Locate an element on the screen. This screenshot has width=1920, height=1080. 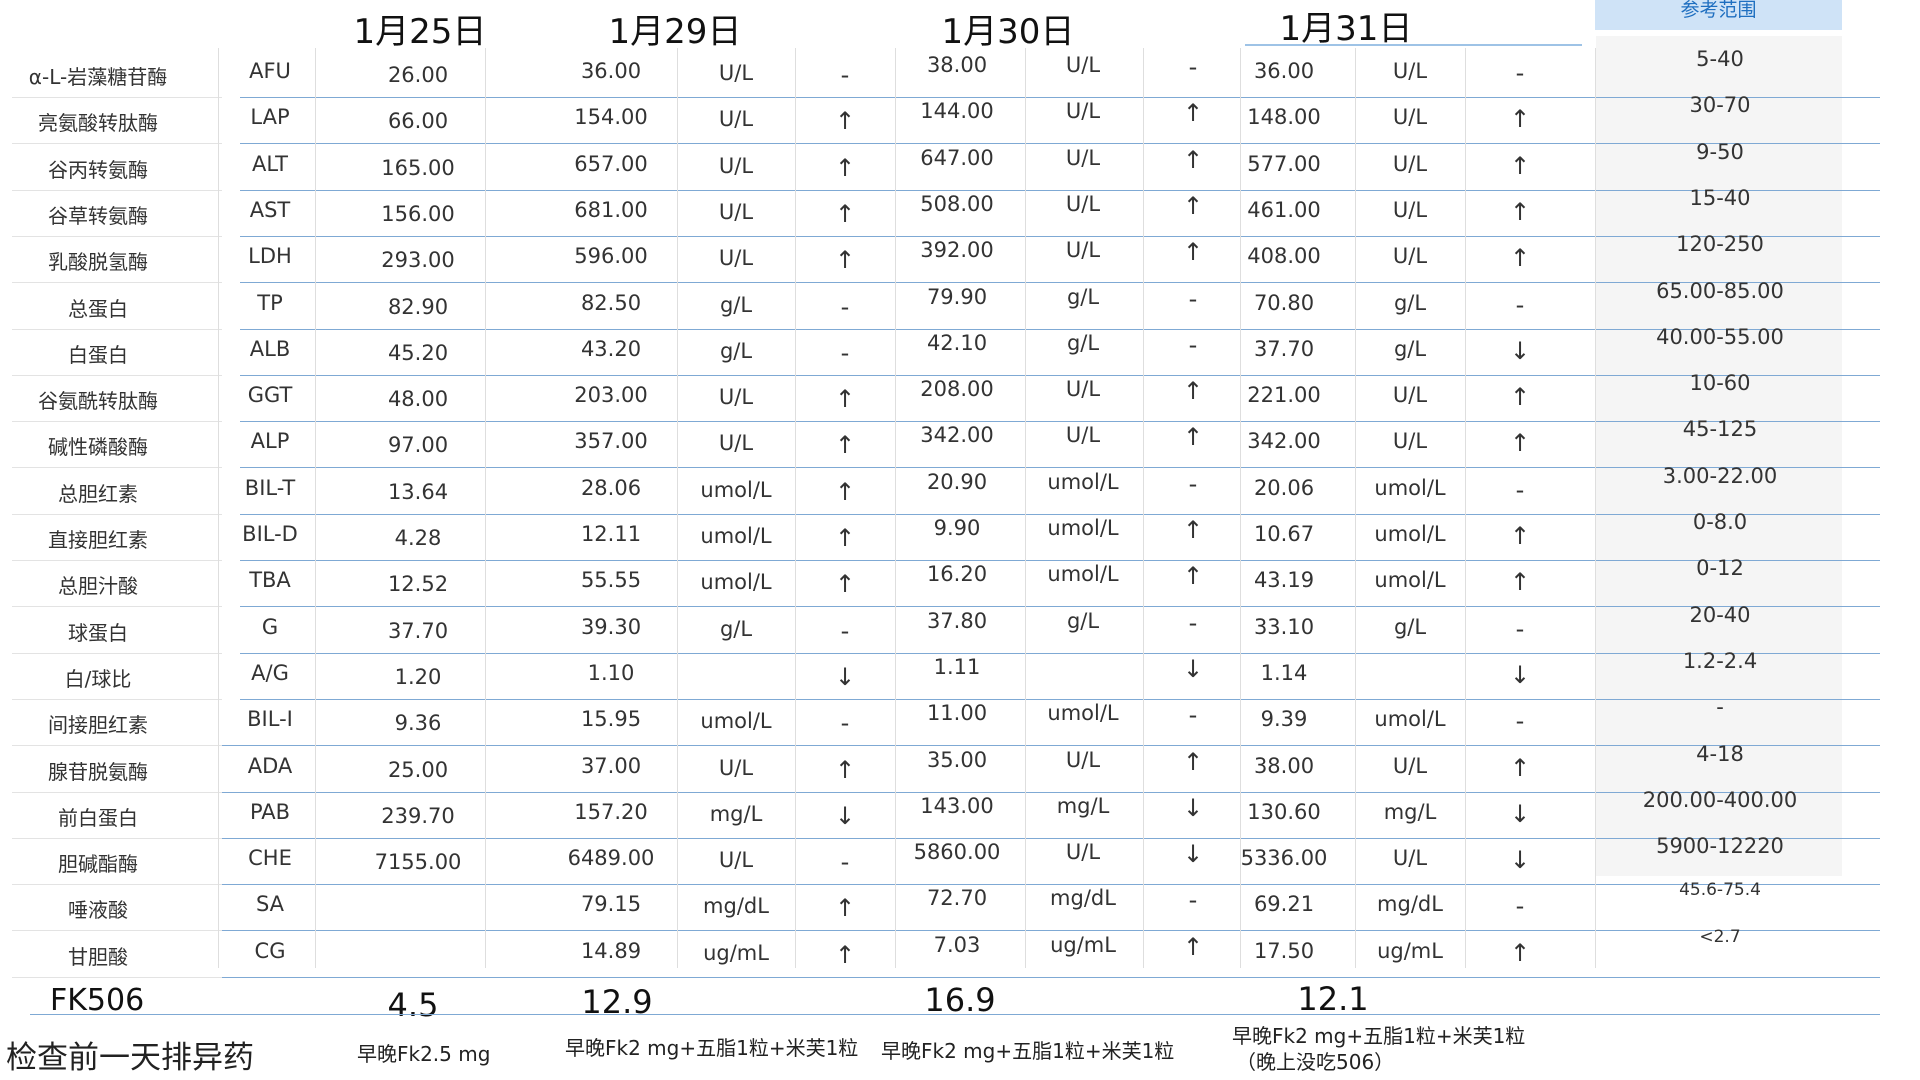
value-jan29: 43.20 is located at coordinates (611, 348).